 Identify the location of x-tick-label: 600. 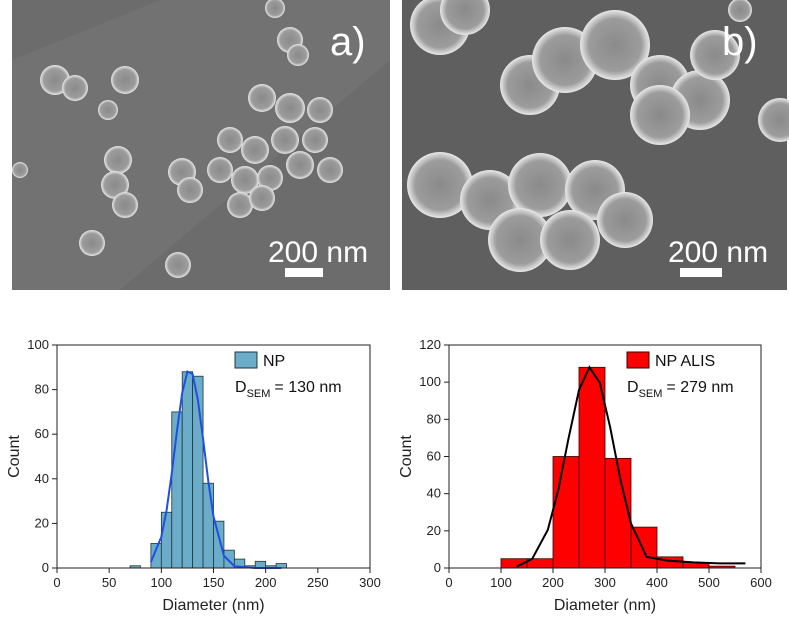
(761, 582).